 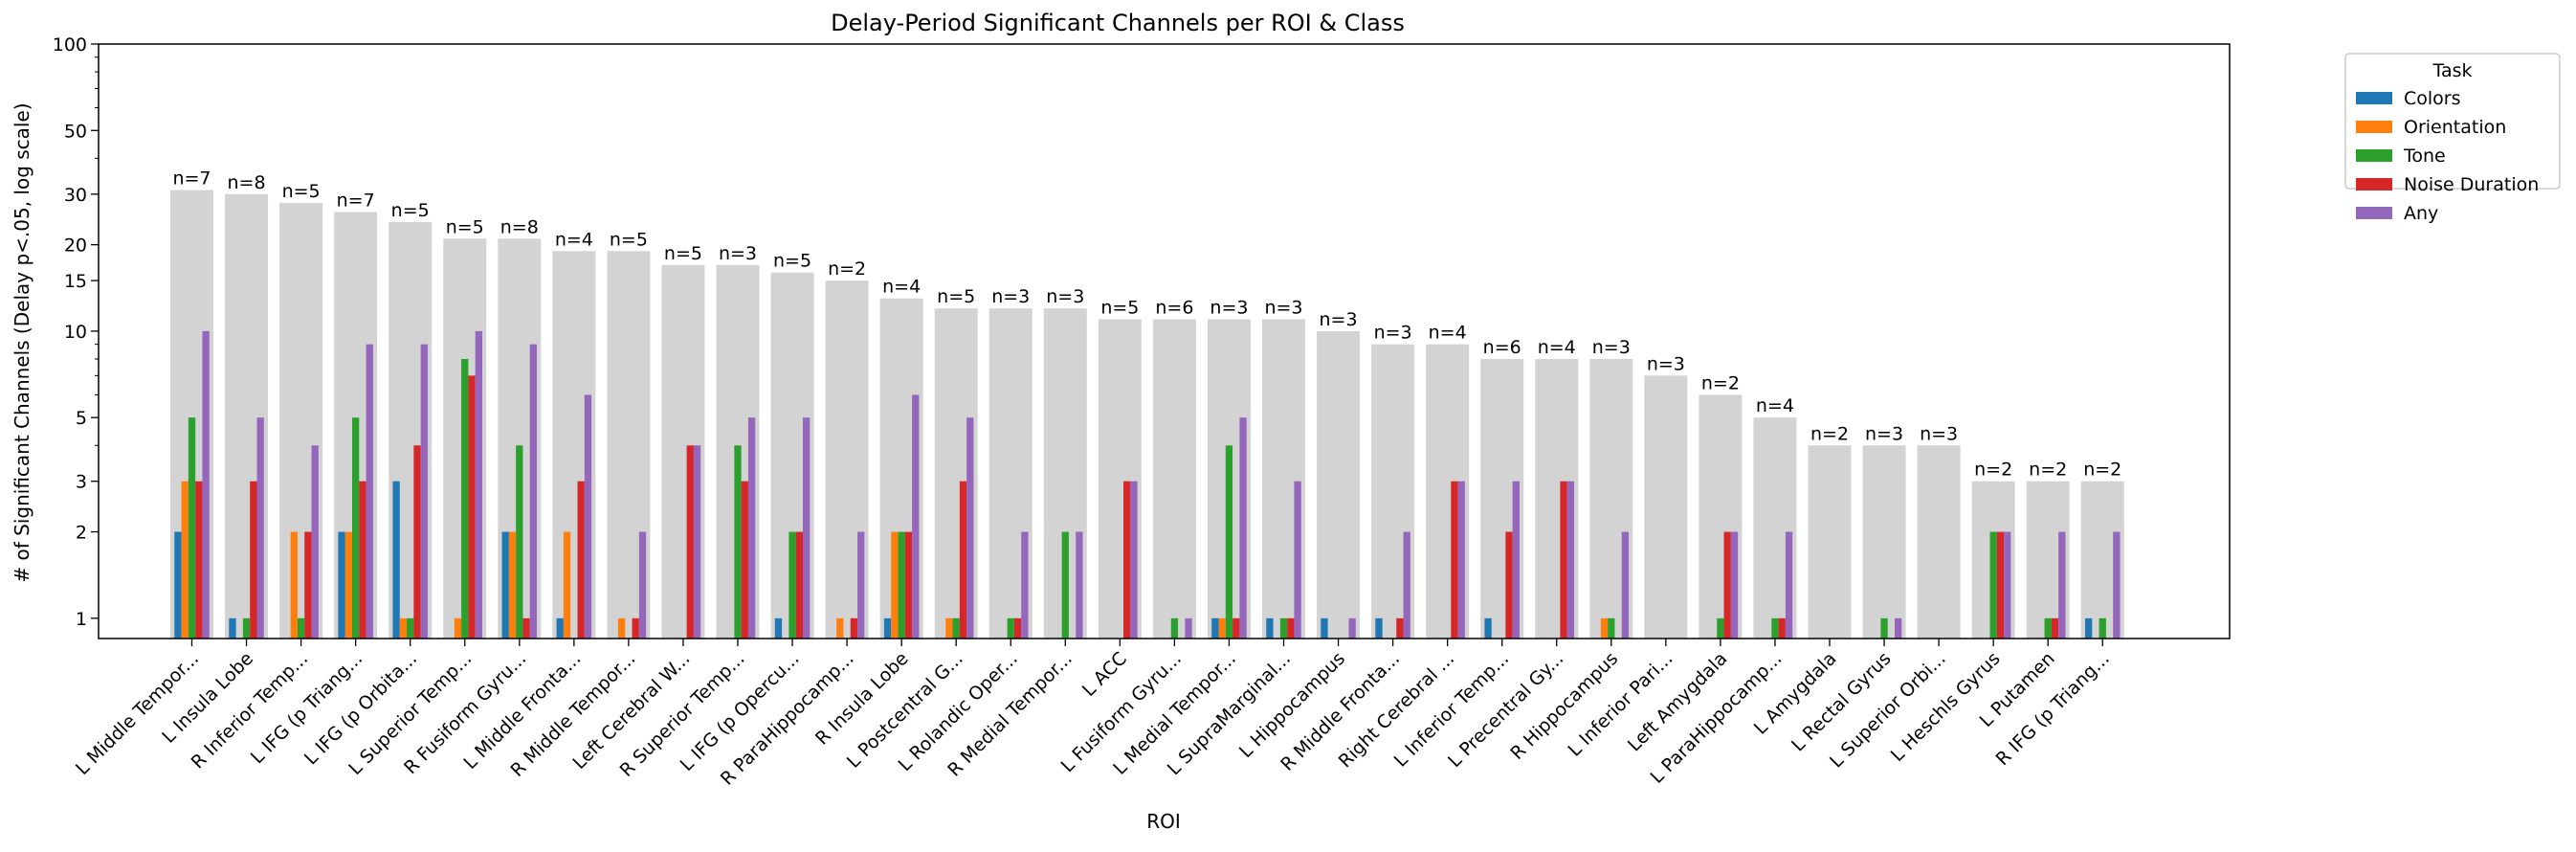 What do you see at coordinates (75, 132) in the screenshot?
I see `y-tick-label: 50` at bounding box center [75, 132].